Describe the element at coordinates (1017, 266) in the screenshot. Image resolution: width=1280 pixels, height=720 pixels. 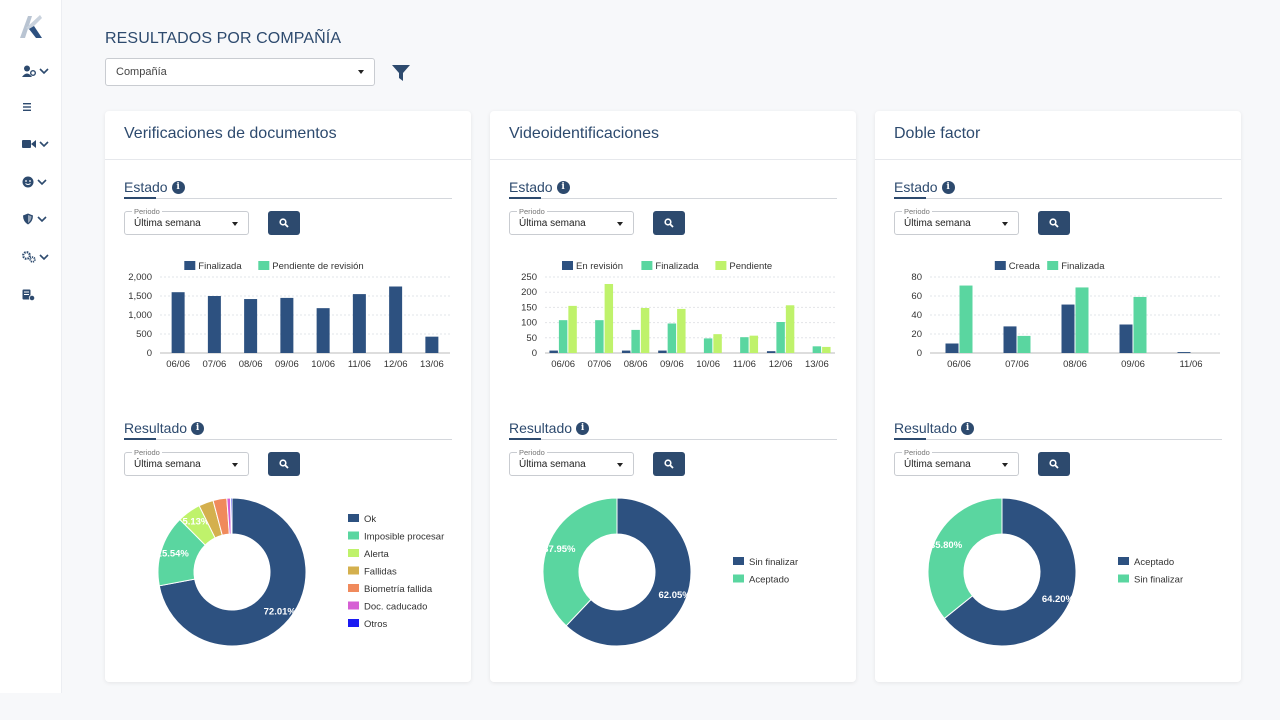
I see `legend-item: Creada` at that location.